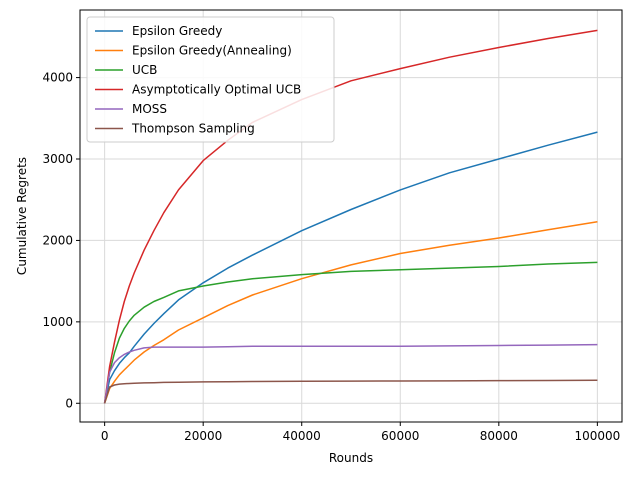 Image resolution: width=640 pixels, height=480 pixels. Describe the element at coordinates (193, 129) in the screenshot. I see `legend-label: Thompson Sampling` at that location.